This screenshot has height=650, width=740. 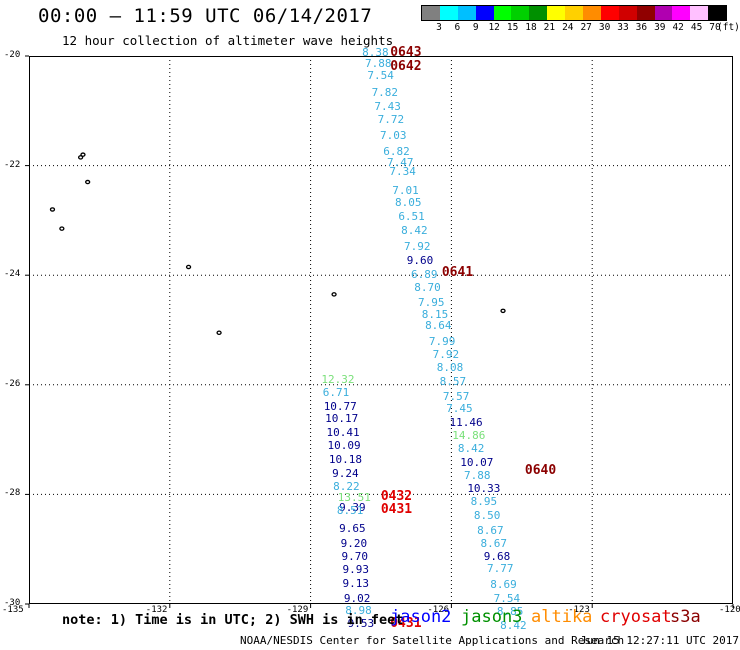 What do you see at coordinates (577, 28) in the screenshot?
I see `color-legend-labels: 3 6 9 12 15 18 21 24 27 30 33 36 39 42 45 70` at bounding box center [577, 28].